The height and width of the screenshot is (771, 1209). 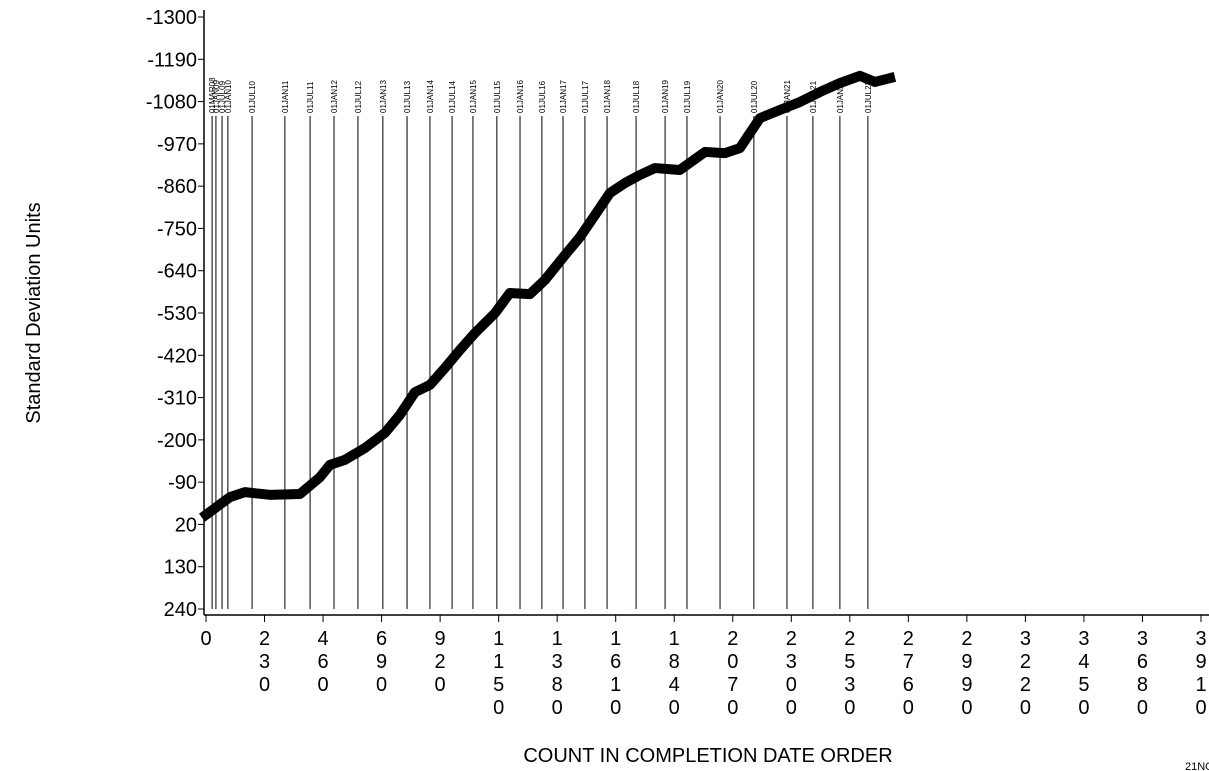 I want to click on y-tick-label: -860, so click(x=177, y=187).